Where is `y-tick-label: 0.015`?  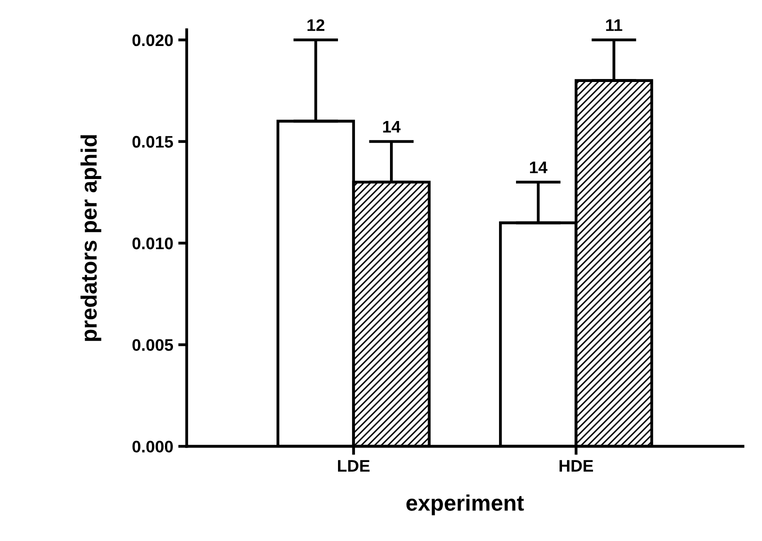 y-tick-label: 0.015 is located at coordinates (153, 142).